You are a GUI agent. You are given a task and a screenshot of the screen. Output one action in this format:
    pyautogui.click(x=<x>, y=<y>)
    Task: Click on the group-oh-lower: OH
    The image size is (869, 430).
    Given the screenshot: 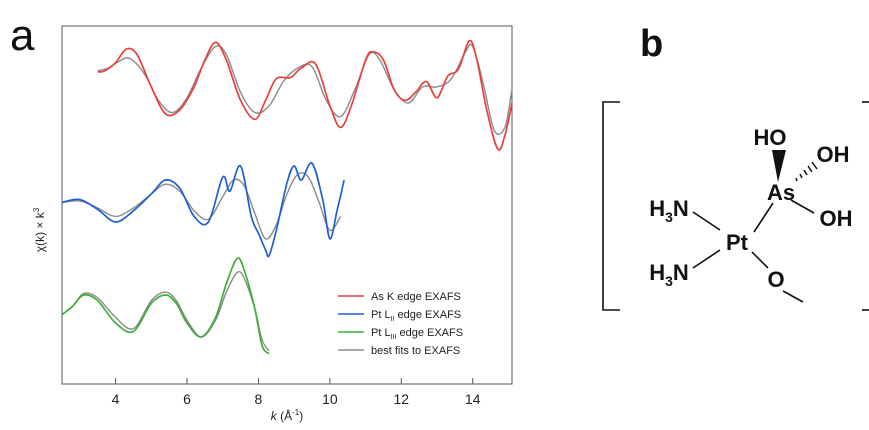 What is the action you would take?
    pyautogui.click(x=836, y=218)
    